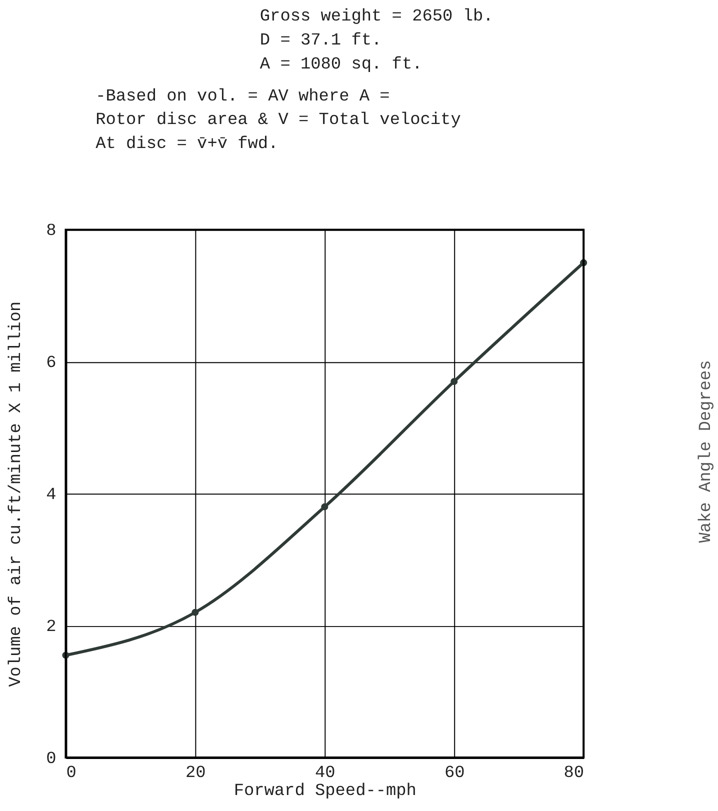 Image resolution: width=718 pixels, height=811 pixels. Describe the element at coordinates (51, 232) in the screenshot. I see `y-tick-label: 8` at that location.